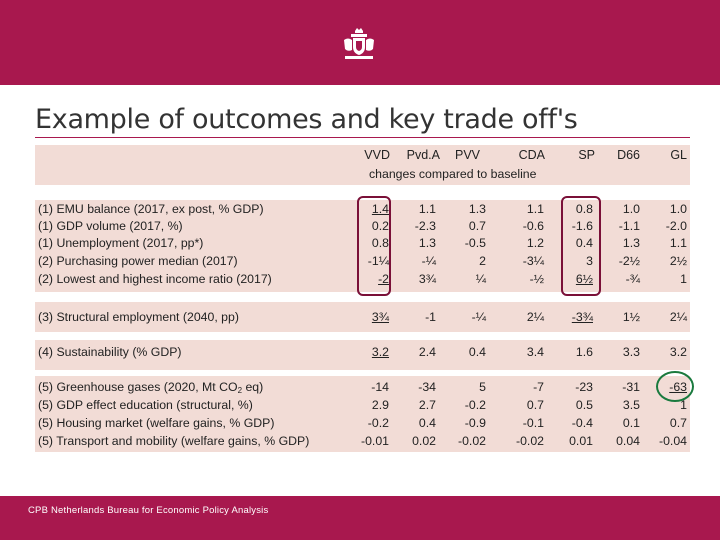 The image size is (720, 540). What do you see at coordinates (482, 387) in the screenshot?
I see `table-cell: 5` at bounding box center [482, 387].